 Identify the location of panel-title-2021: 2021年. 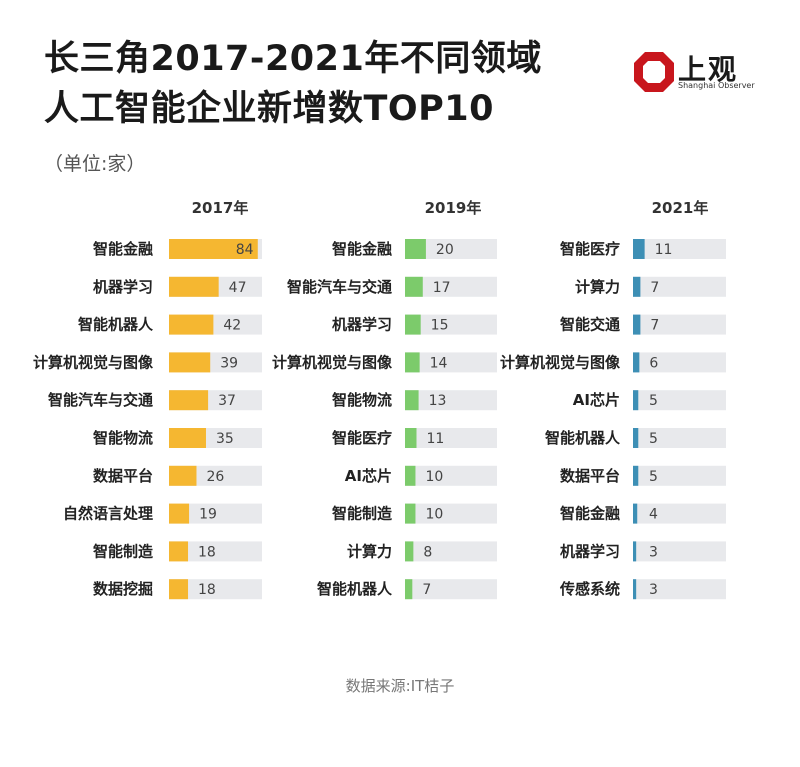
(680, 208).